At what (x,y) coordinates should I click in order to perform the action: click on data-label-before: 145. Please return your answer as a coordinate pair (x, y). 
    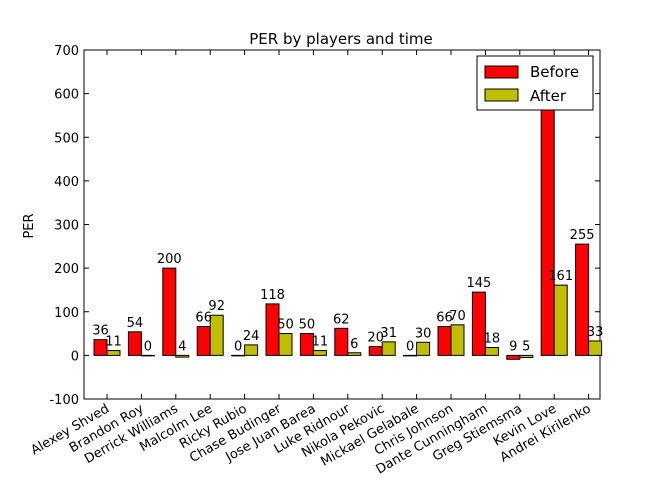
    Looking at the image, I should click on (478, 283).